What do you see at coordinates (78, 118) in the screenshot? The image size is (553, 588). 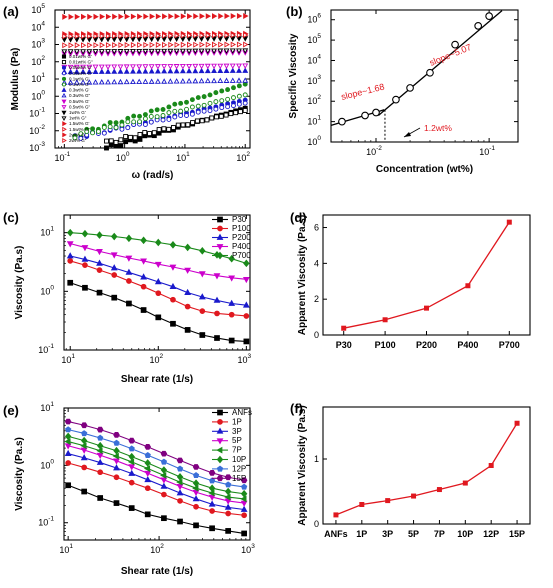 I see `legend-entry: 1wt% G"` at bounding box center [78, 118].